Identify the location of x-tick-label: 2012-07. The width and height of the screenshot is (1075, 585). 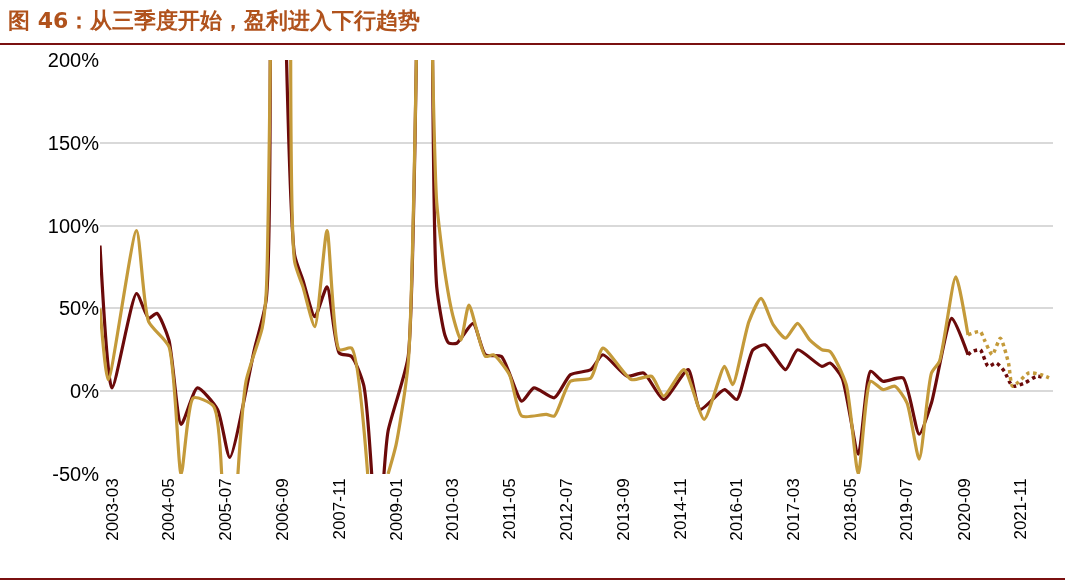
(566, 509).